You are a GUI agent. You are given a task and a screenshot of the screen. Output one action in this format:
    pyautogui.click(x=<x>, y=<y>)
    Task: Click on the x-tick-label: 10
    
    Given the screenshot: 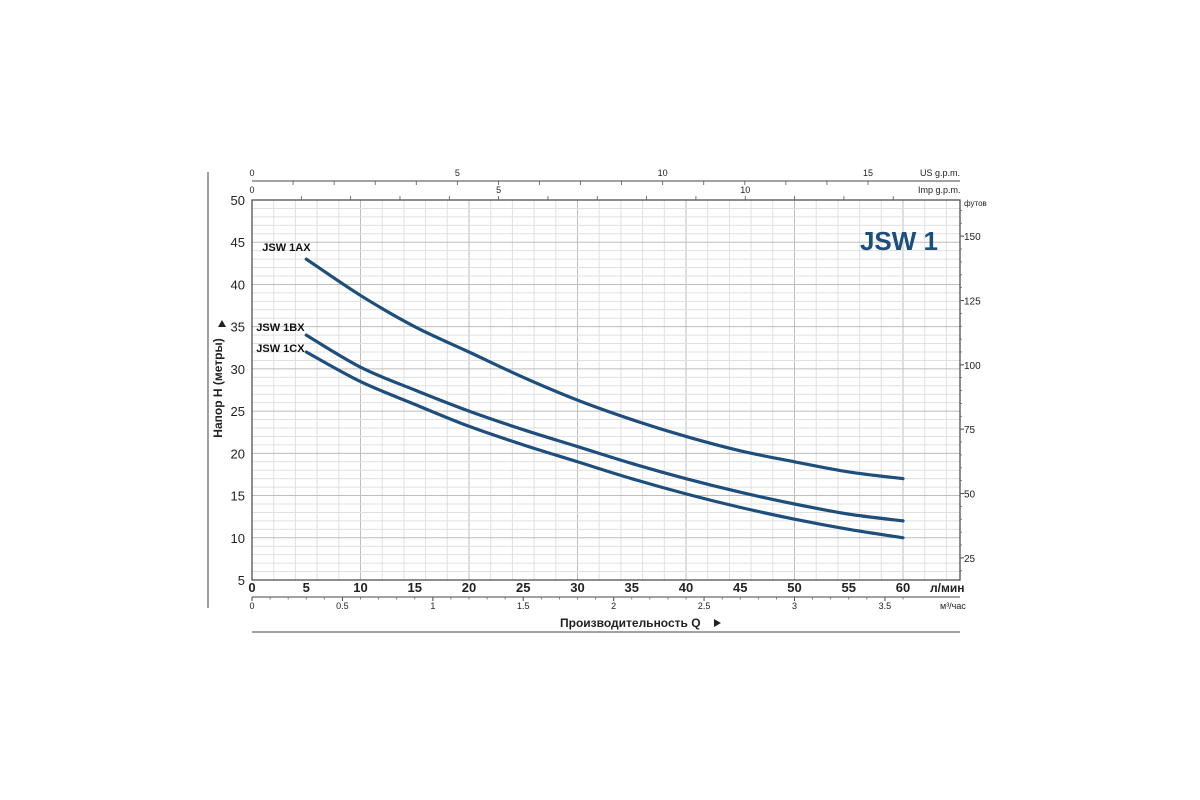 What is the action you would take?
    pyautogui.click(x=360, y=587)
    